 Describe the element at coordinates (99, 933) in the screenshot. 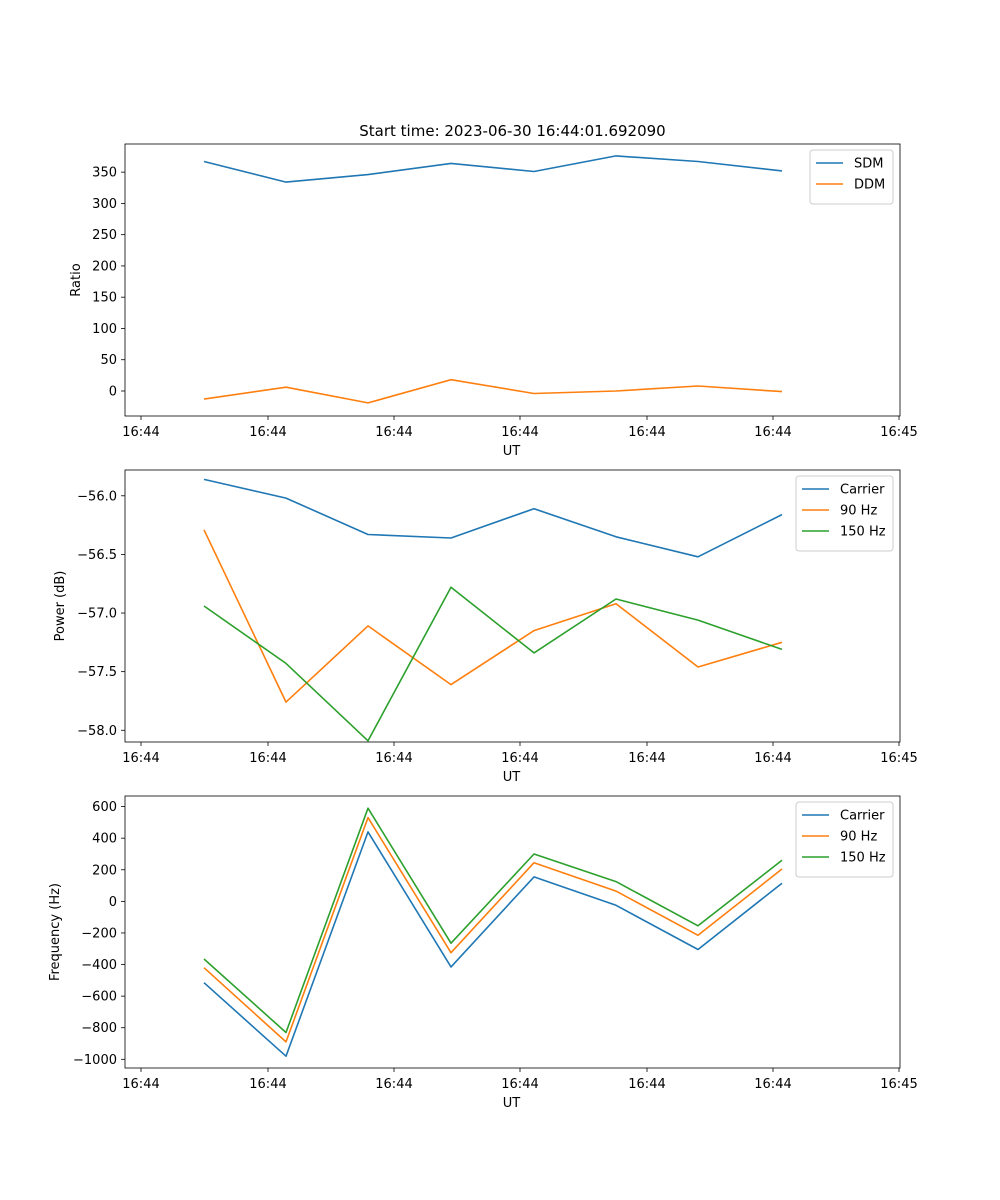

I see `y-tick-label: −200` at that location.